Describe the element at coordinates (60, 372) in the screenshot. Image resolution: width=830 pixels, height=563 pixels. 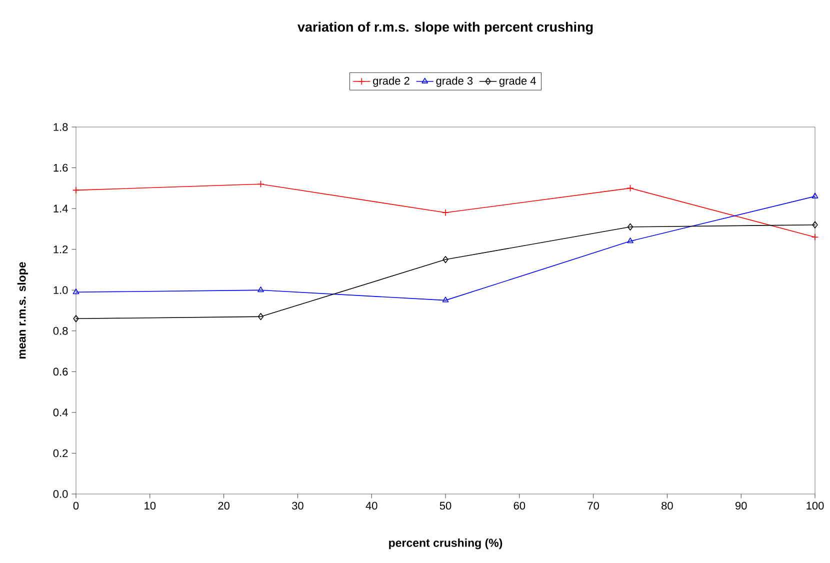
I see `y-tick-label: 0.6` at that location.